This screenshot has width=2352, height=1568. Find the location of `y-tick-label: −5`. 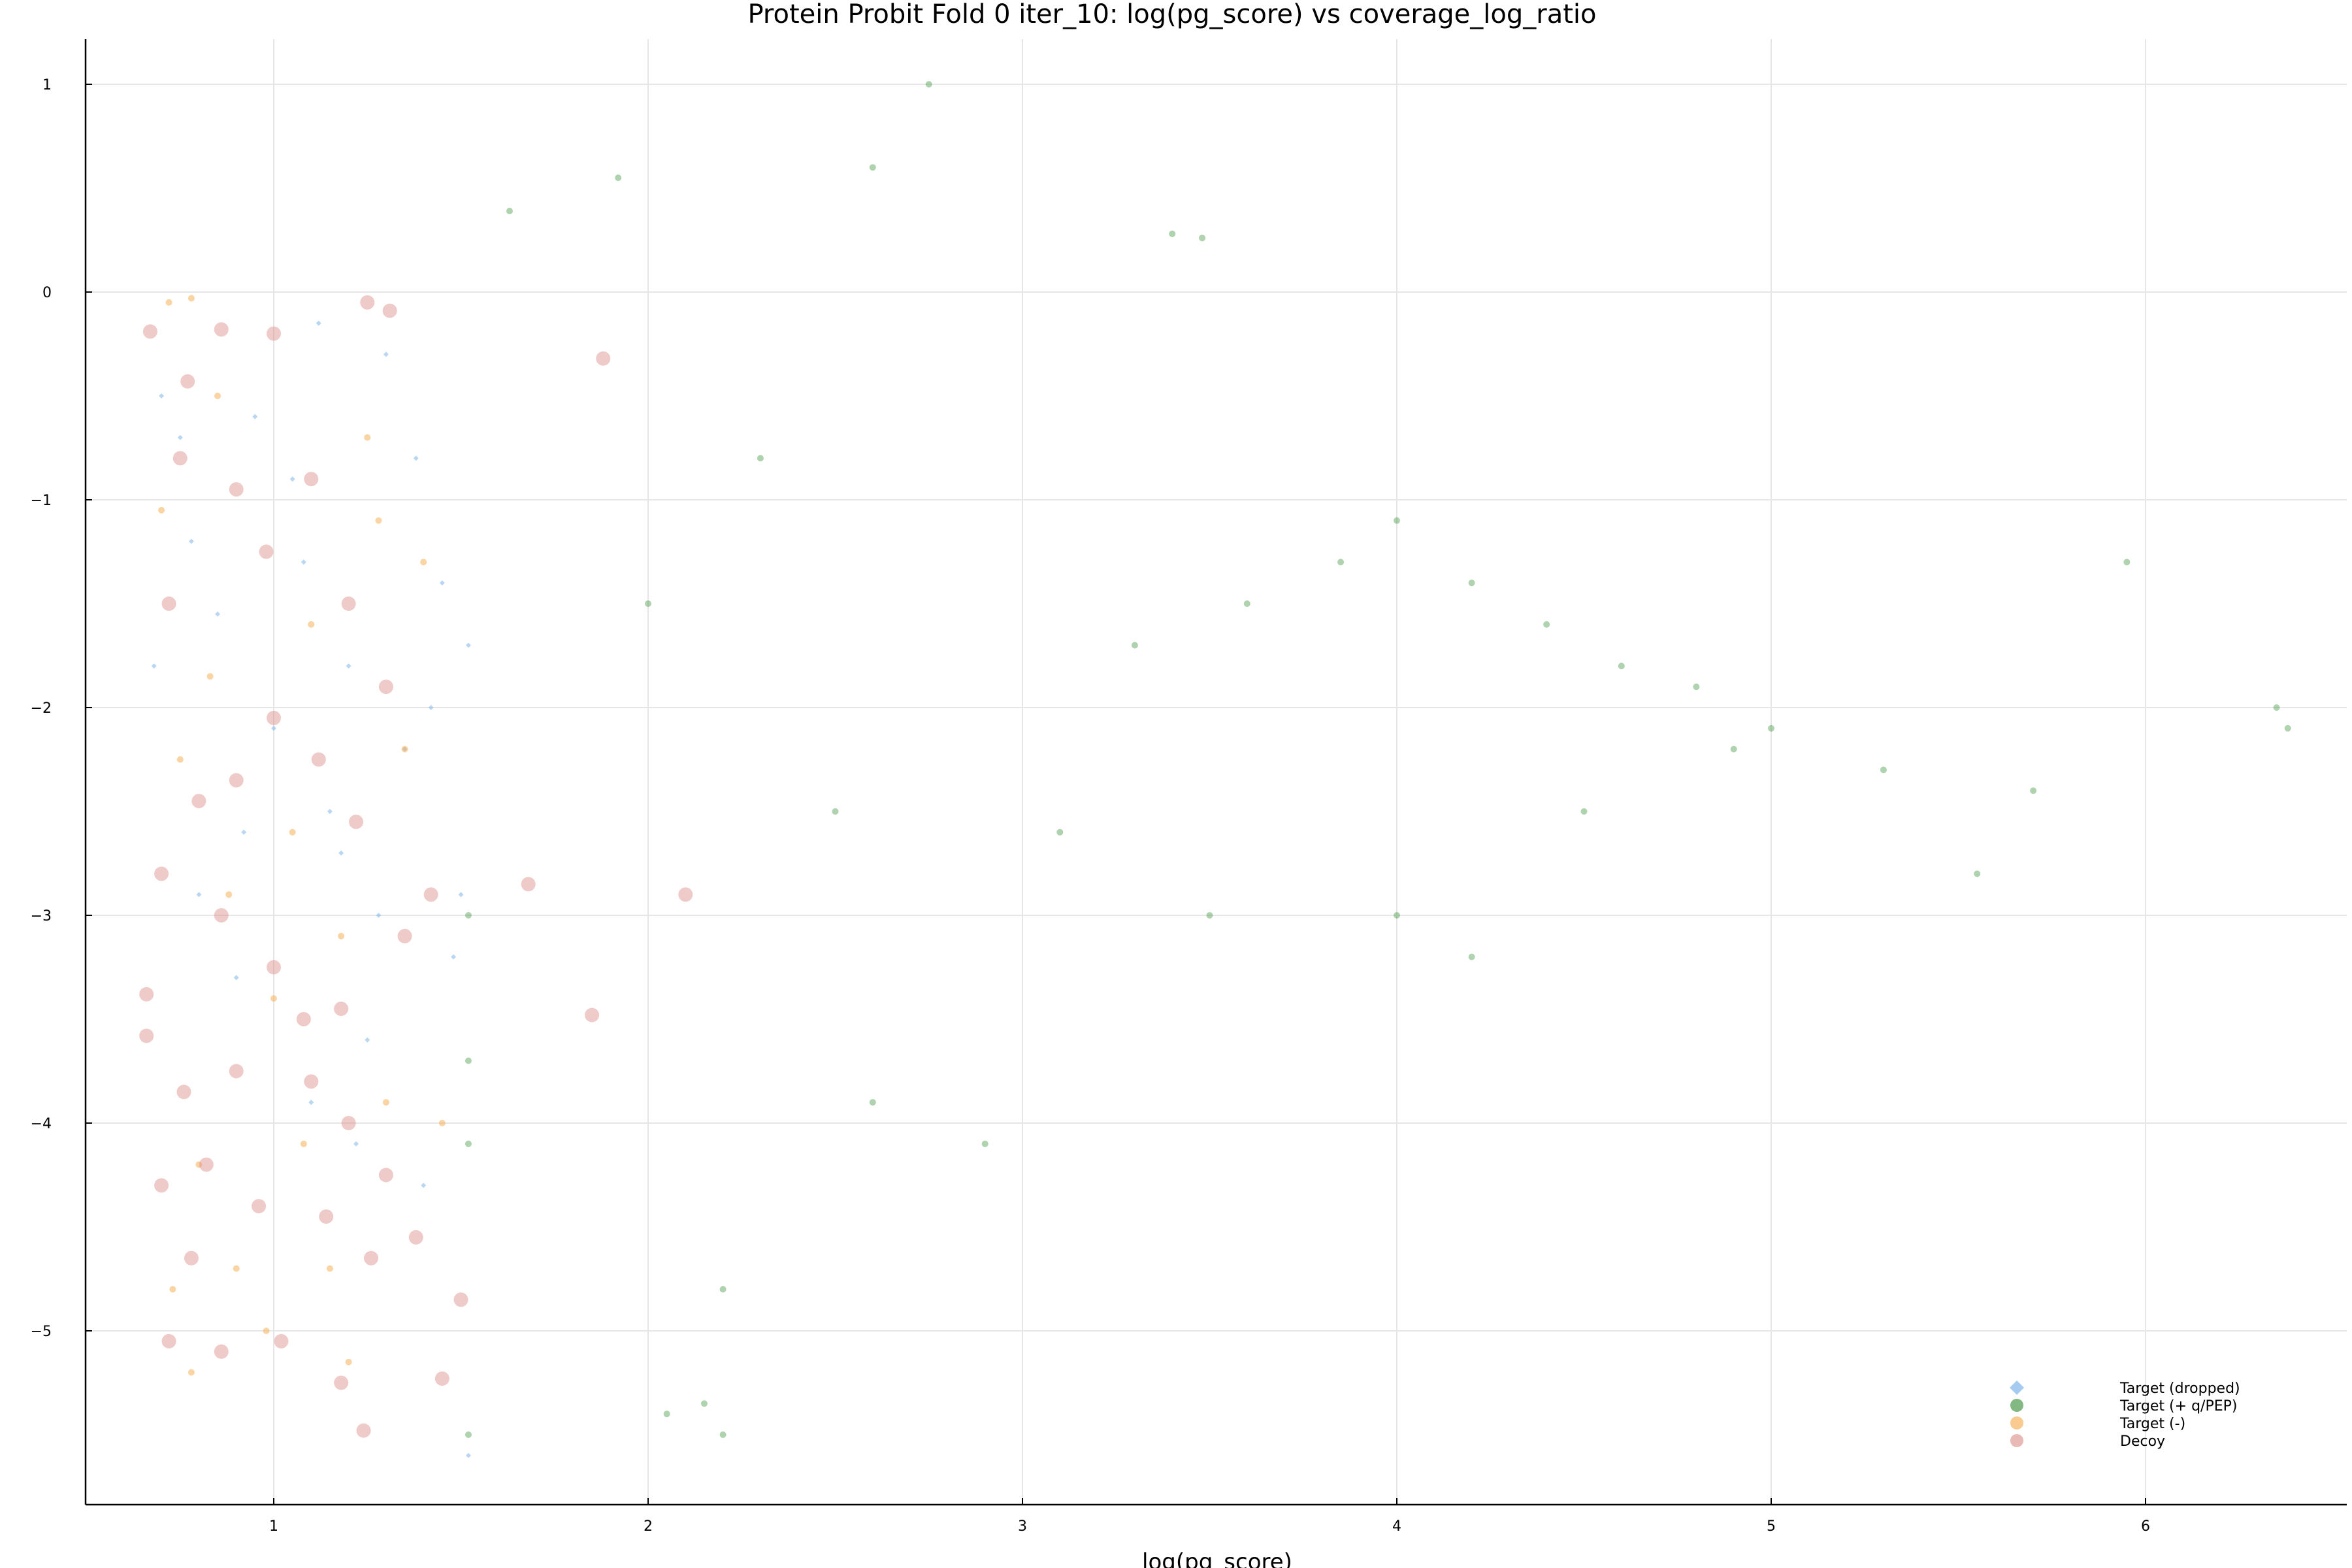

y-tick-label: −5 is located at coordinates (41, 1332).